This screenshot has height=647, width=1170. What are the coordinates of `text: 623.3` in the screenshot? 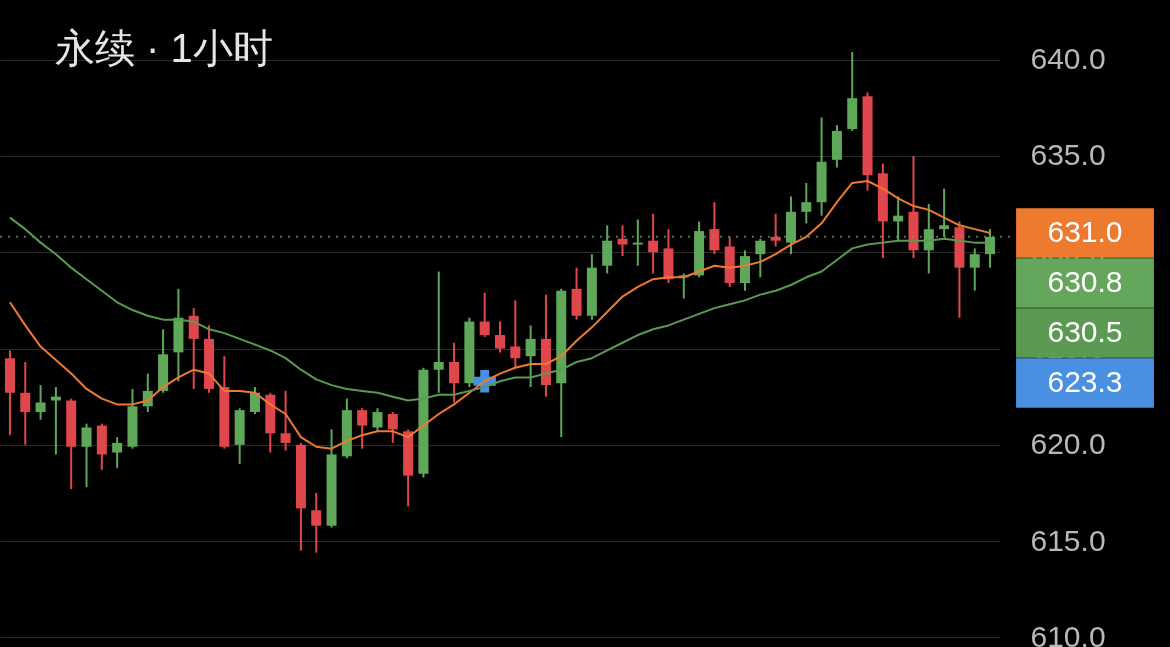 It's located at (1085, 381).